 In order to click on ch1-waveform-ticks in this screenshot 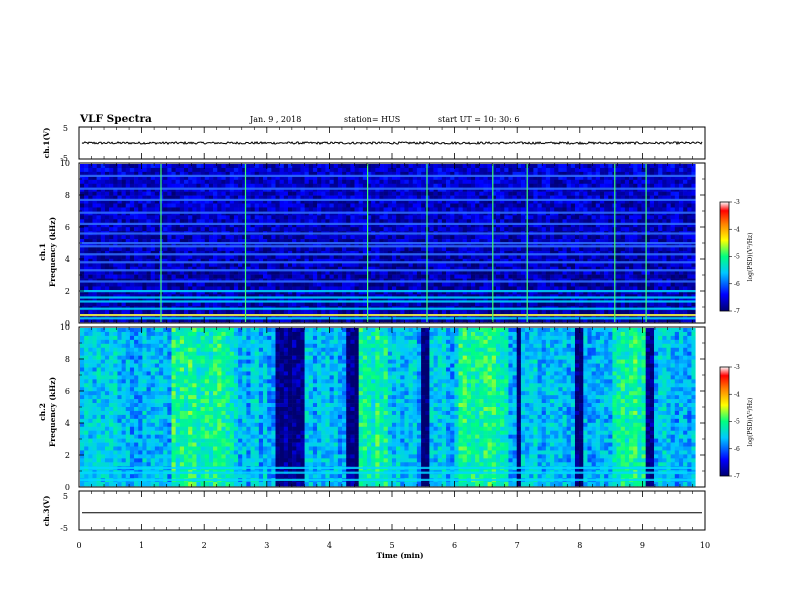, I will do `click(392, 143)`.